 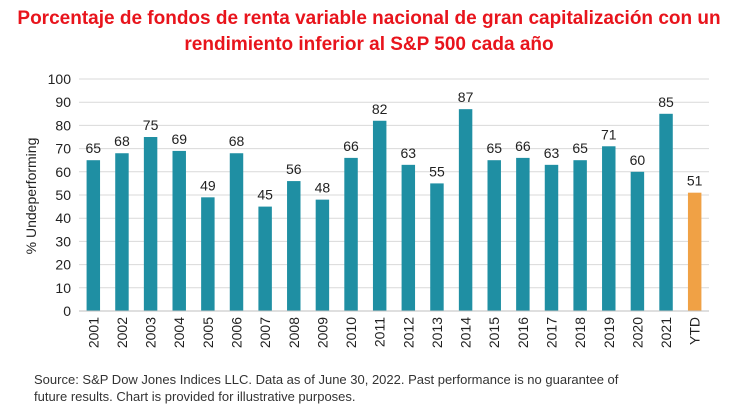 I want to click on bar-2001, so click(x=93, y=235).